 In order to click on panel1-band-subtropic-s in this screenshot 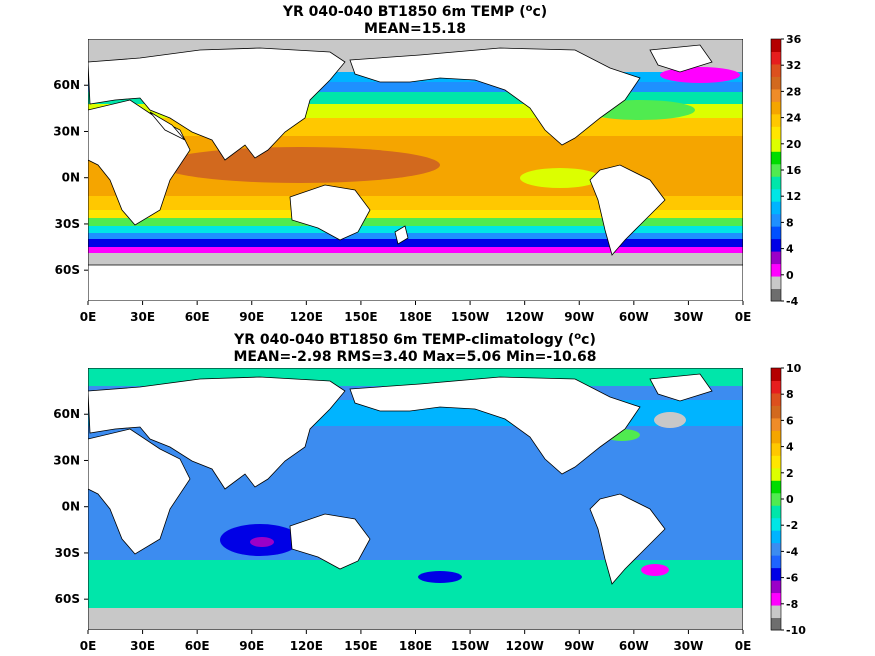, I will do `click(415, 203)`.